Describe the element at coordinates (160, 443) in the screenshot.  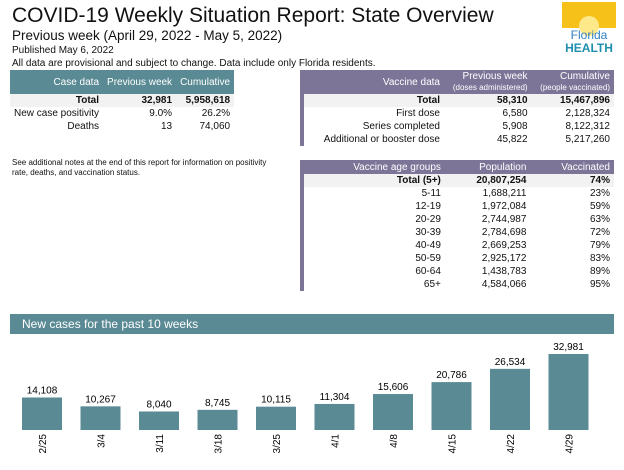
I see `x-tick-label: 3/11` at that location.